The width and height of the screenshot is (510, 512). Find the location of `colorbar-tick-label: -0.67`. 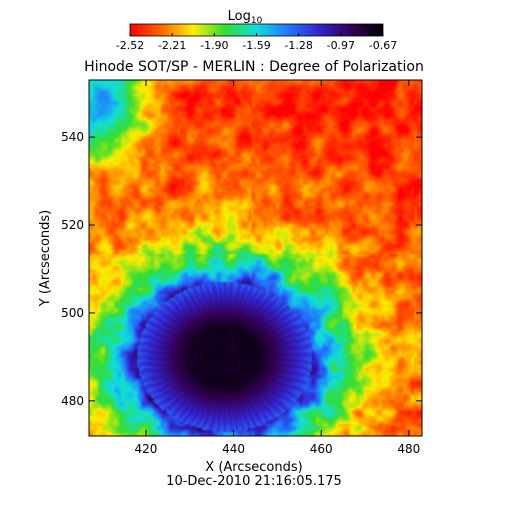

colorbar-tick-label: -0.67 is located at coordinates (383, 45).